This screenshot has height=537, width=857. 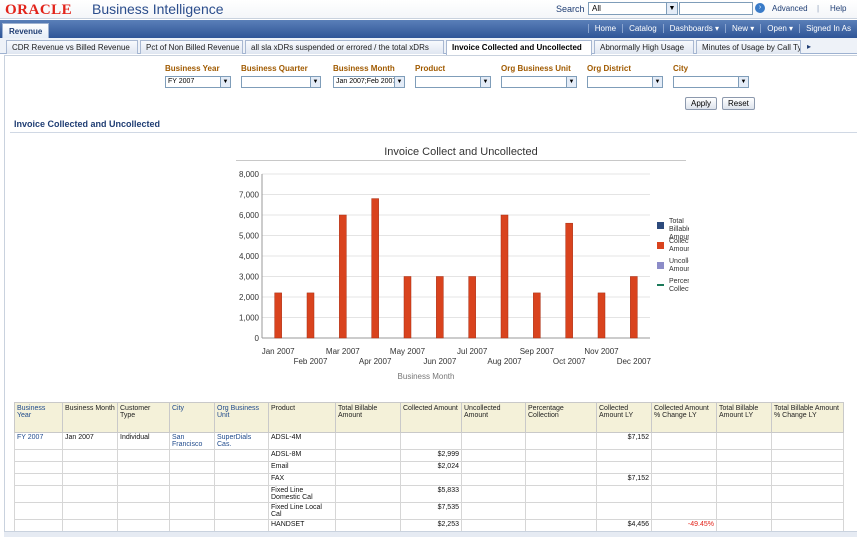 I want to click on tab-abnormally-high-usage: Abnormally High Usage, so click(x=644, y=47).